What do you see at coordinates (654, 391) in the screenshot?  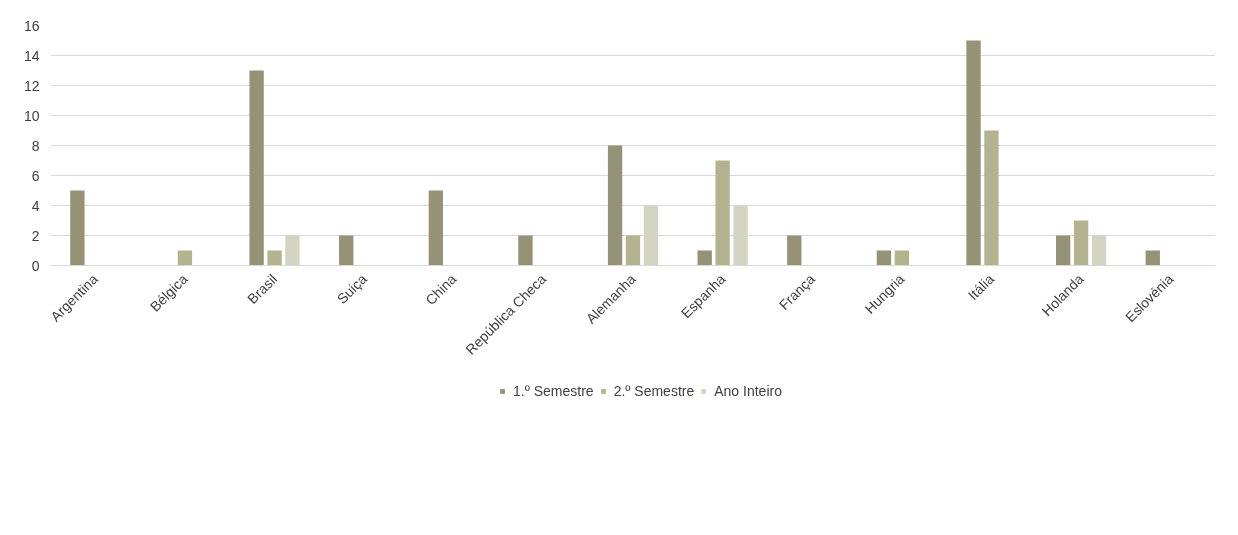 I see `legend-label: 2.º Semestre` at bounding box center [654, 391].